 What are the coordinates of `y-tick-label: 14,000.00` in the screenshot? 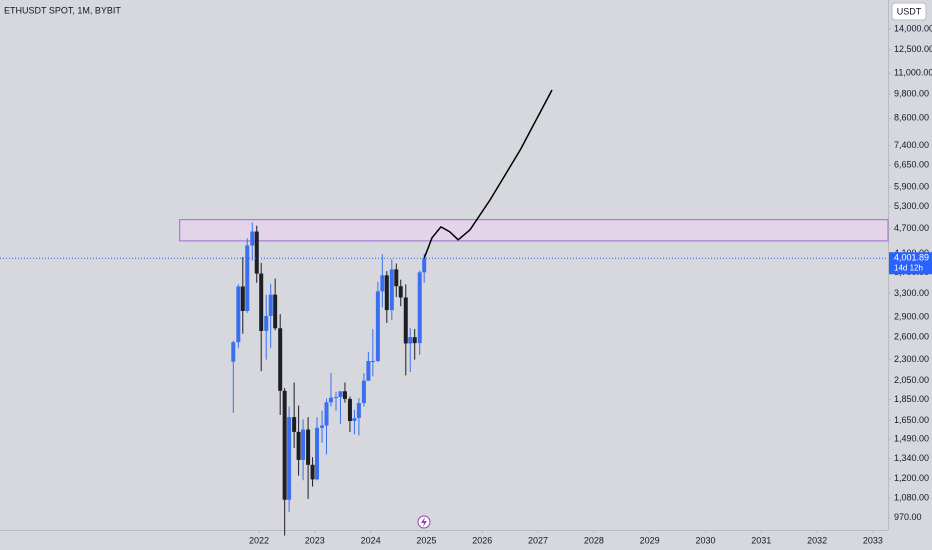 It's located at (913, 28).